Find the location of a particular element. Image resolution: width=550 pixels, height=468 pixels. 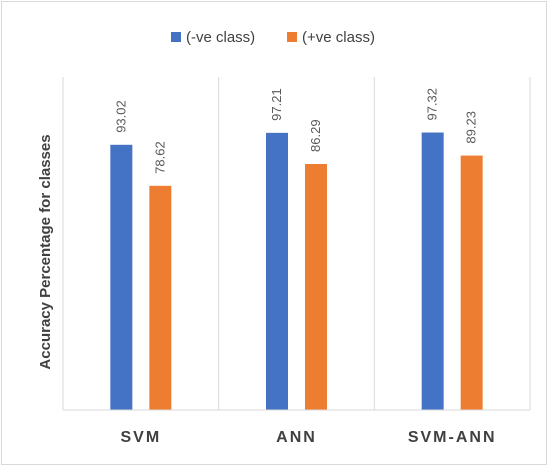

data-label: 97.32 is located at coordinates (432, 104).